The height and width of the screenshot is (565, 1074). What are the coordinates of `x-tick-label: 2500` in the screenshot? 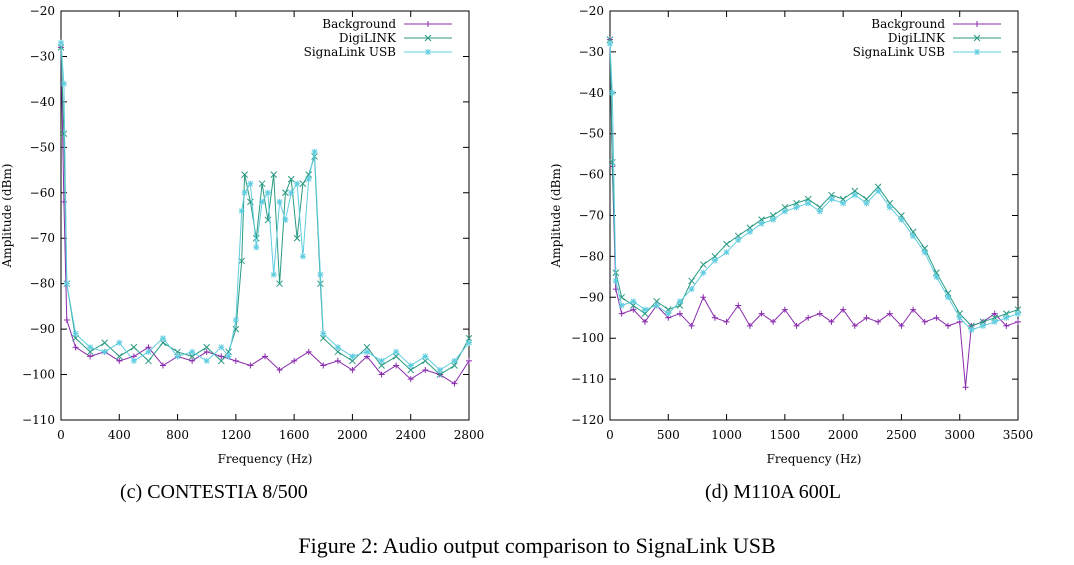 It's located at (901, 435).